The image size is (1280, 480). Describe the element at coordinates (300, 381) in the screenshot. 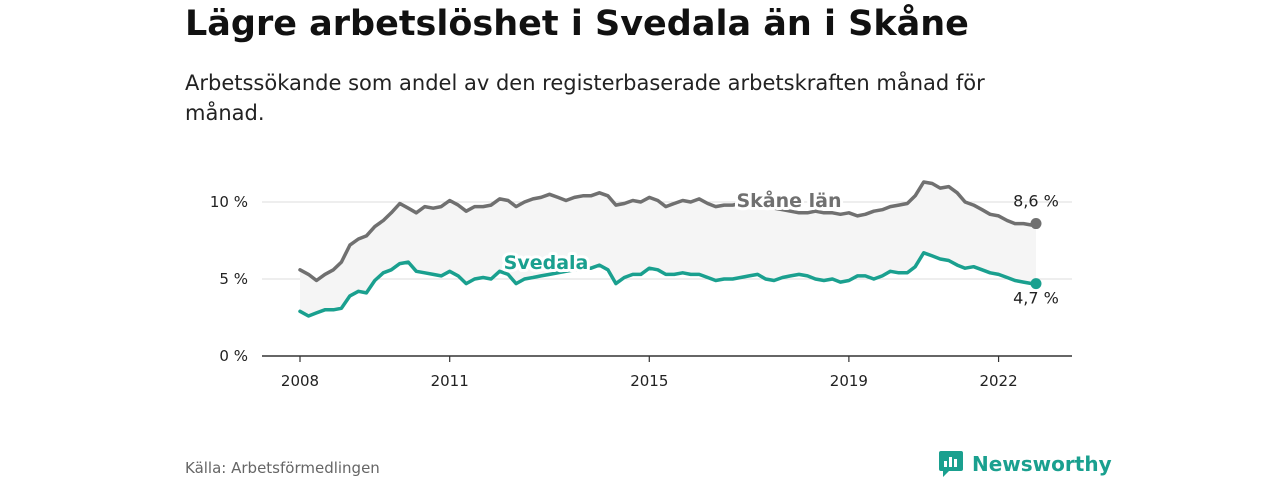

I see `x-tick-label: 2008` at that location.